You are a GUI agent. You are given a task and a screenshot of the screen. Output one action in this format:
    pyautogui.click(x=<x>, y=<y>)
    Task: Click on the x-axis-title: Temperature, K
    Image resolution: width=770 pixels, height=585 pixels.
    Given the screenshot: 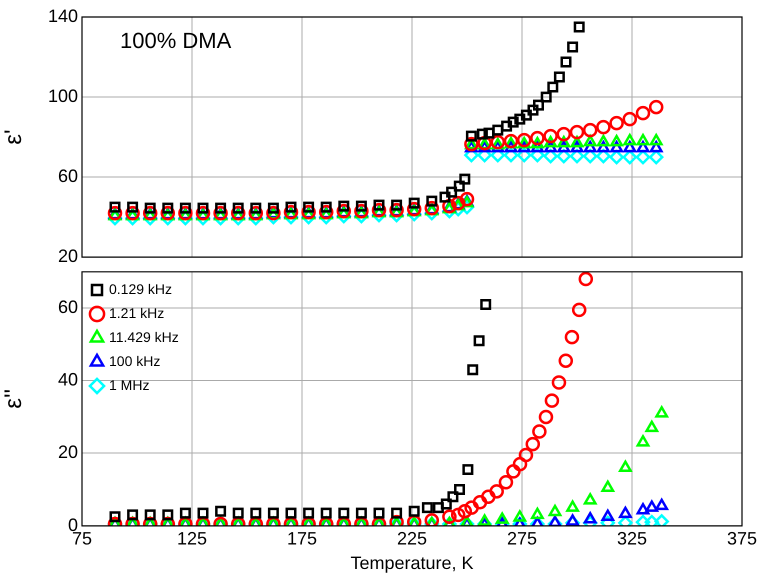 What is the action you would take?
    pyautogui.click(x=412, y=563)
    